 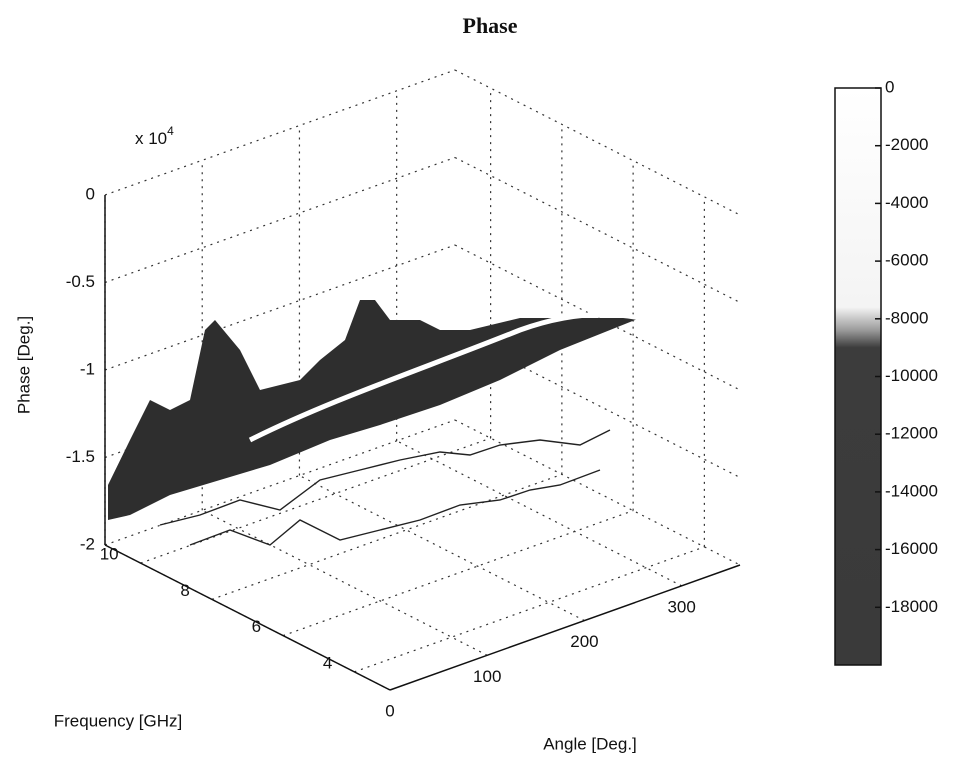 I want to click on scale-base: x 10, so click(x=151, y=138).